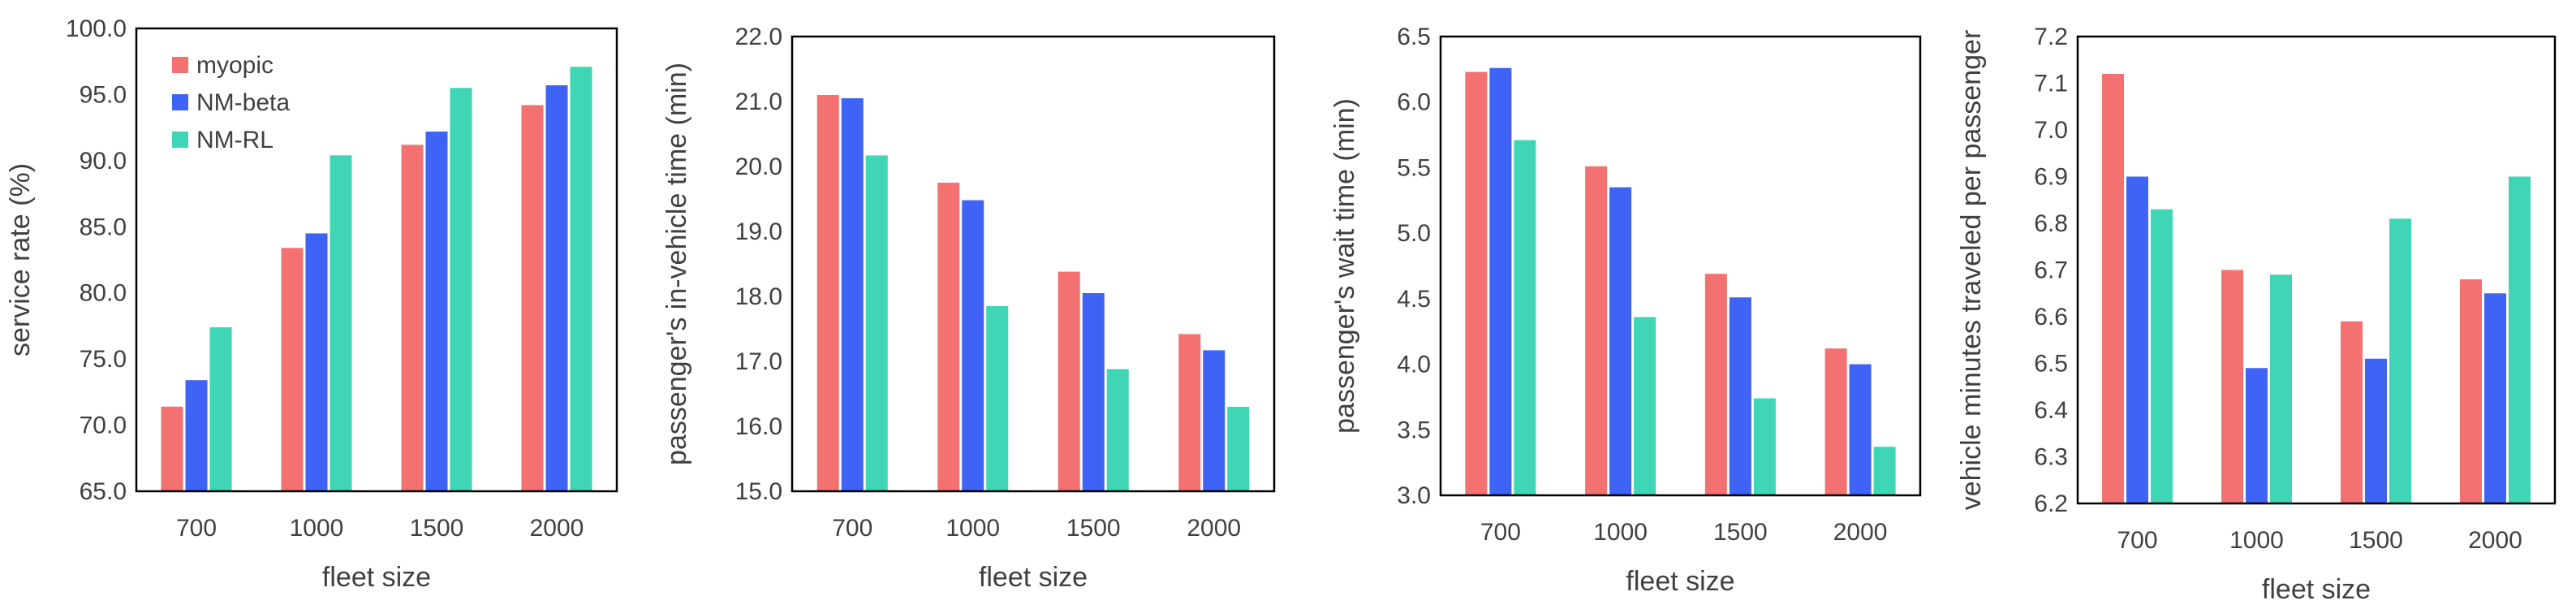  What do you see at coordinates (1414, 167) in the screenshot?
I see `y-tick-label: 5.5` at bounding box center [1414, 167].